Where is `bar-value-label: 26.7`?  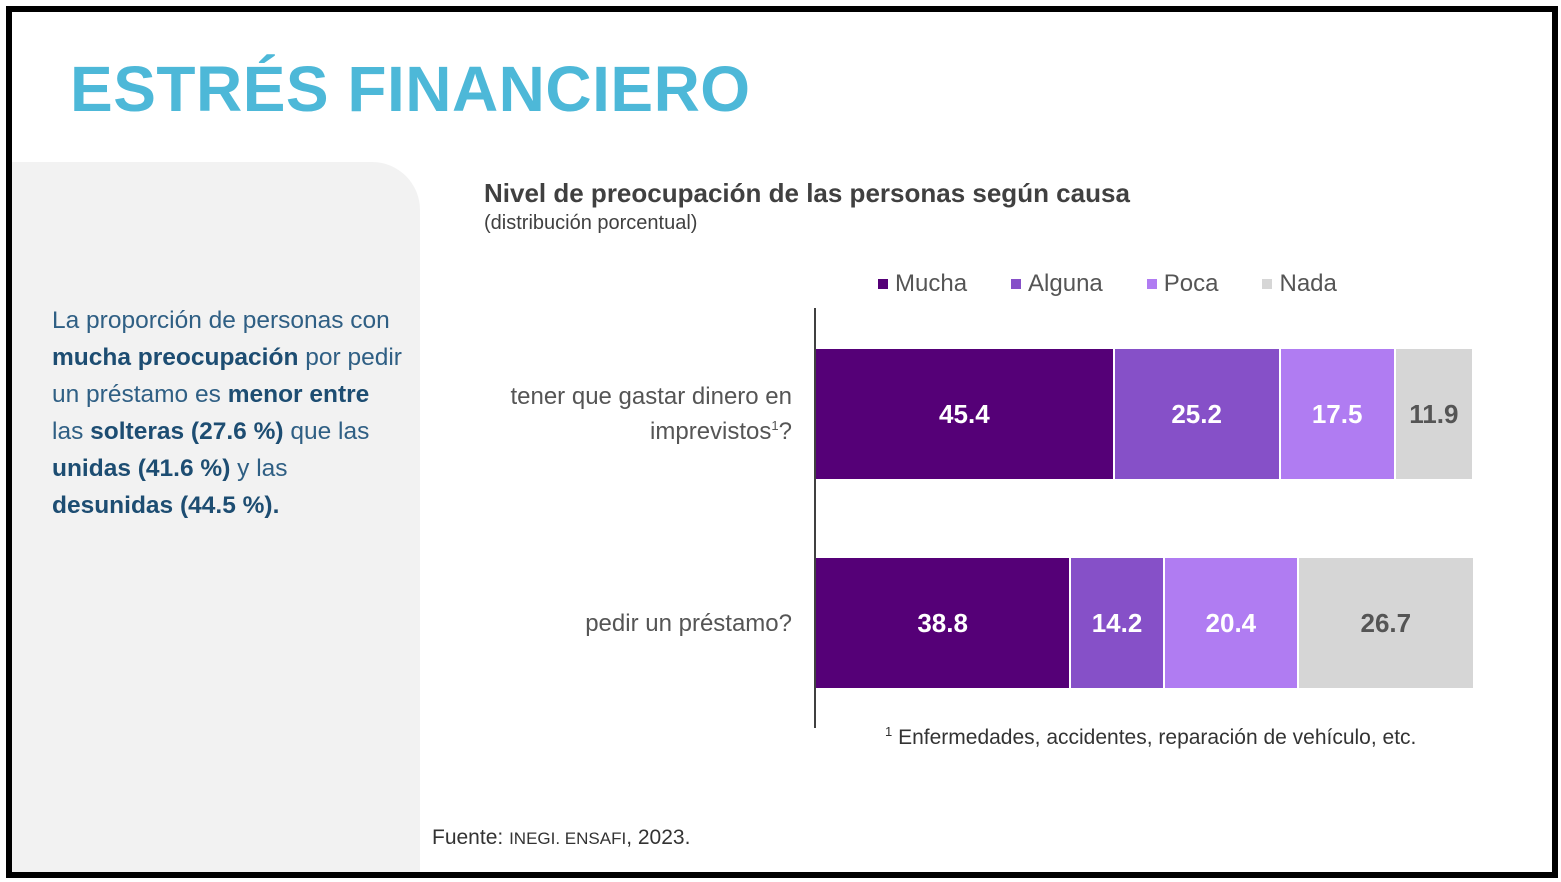
bar-value-label: 26.7 is located at coordinates (1386, 622).